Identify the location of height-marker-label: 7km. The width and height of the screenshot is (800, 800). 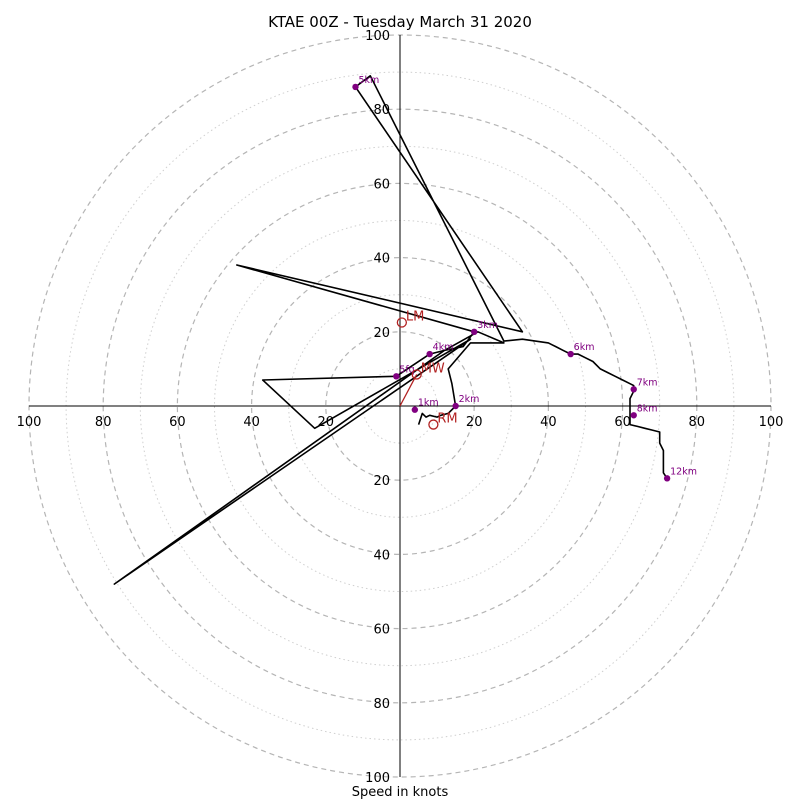
(647, 382).